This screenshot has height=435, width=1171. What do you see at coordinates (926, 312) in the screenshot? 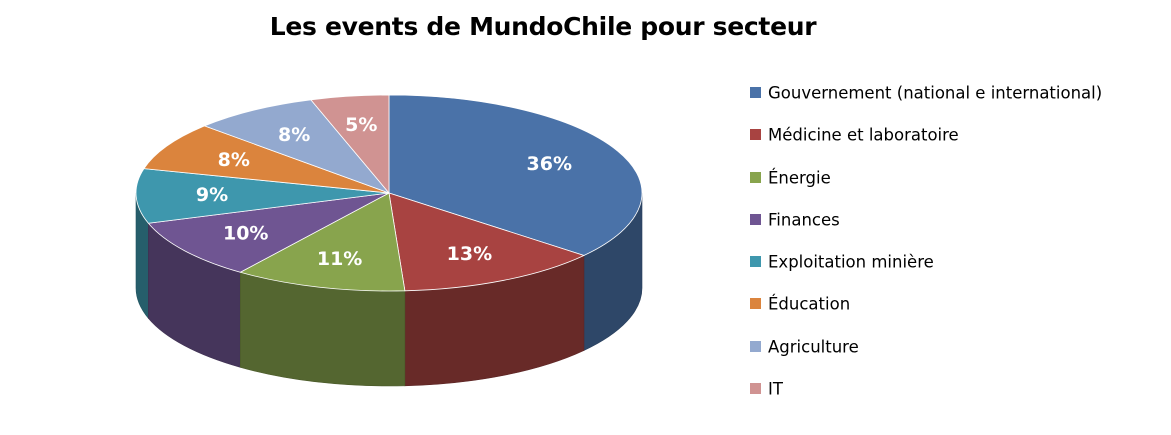
I see `legend-item: Éducation` at bounding box center [926, 312].